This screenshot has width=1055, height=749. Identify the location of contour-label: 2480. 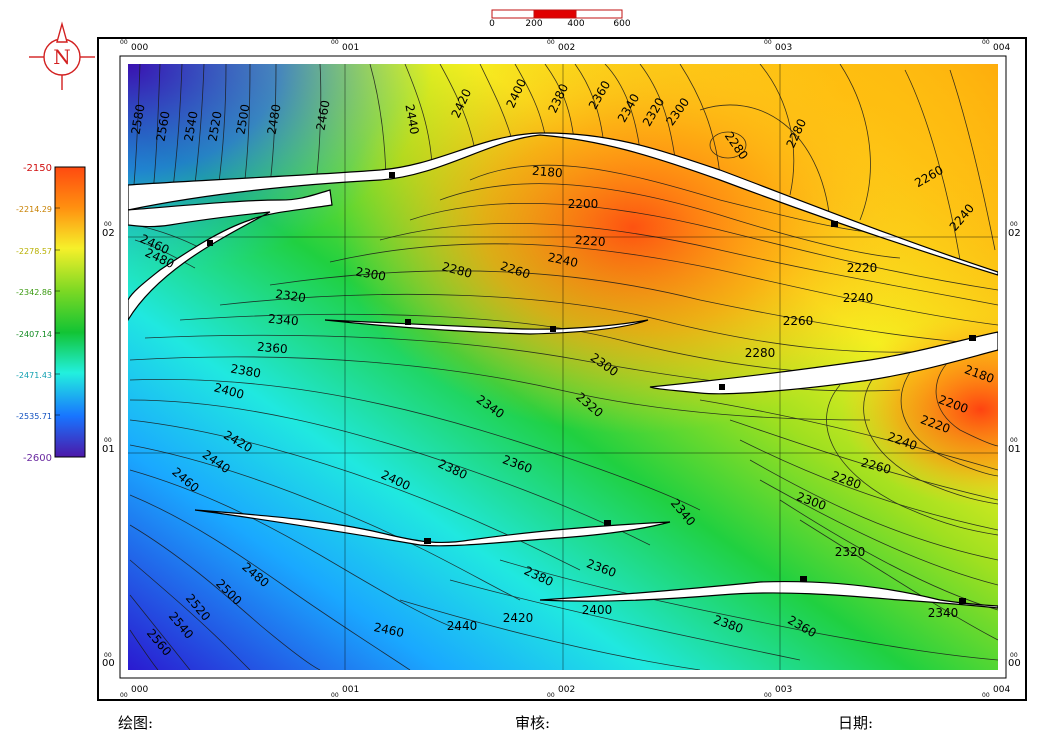
(274, 119).